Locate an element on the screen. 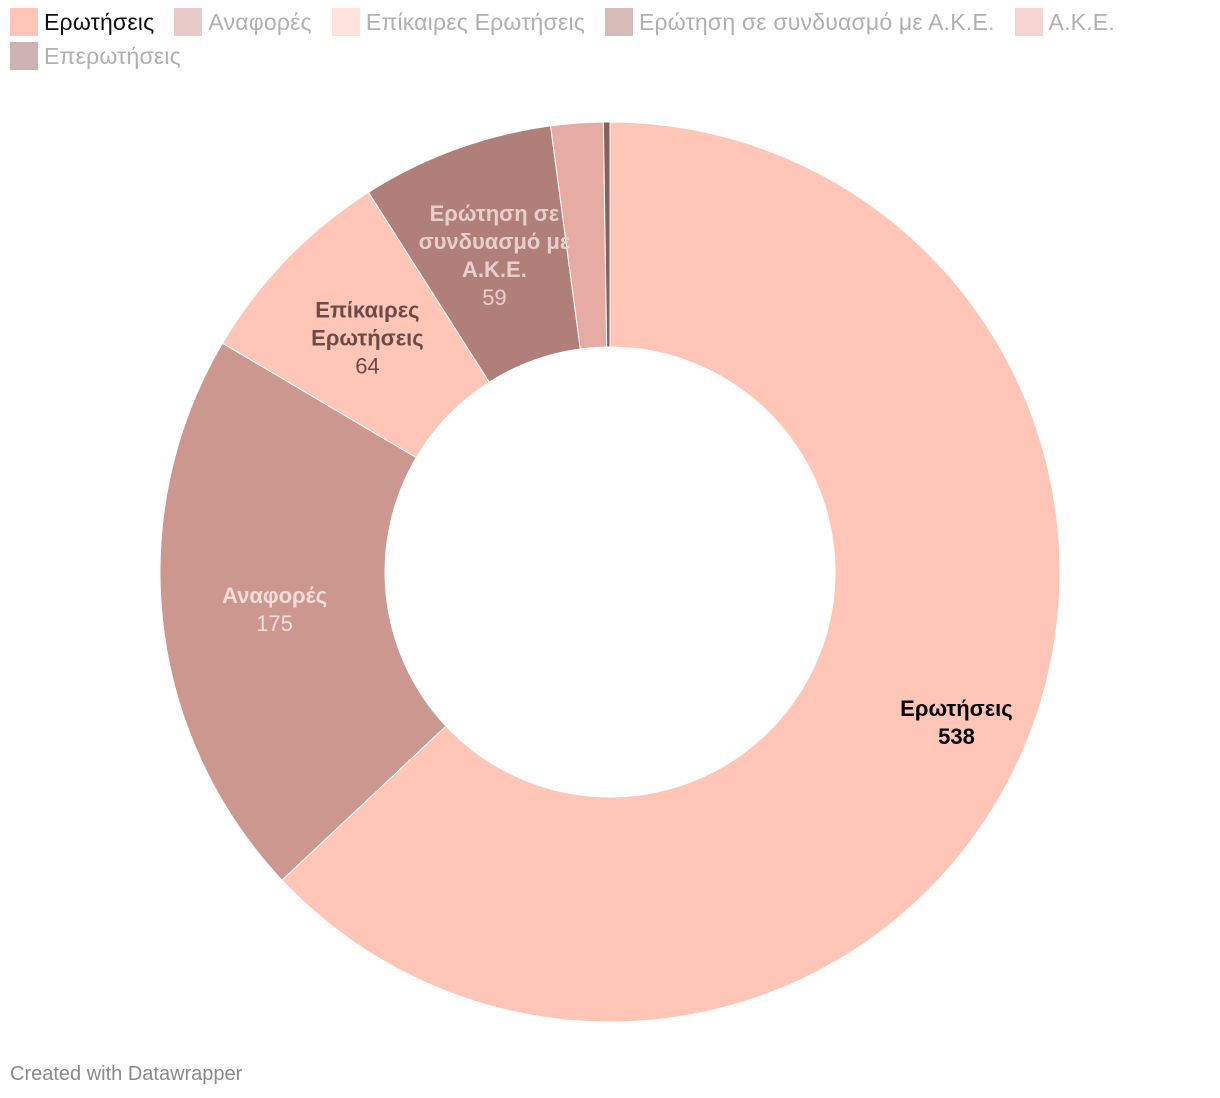  slice-label-value: 64 is located at coordinates (367, 365).